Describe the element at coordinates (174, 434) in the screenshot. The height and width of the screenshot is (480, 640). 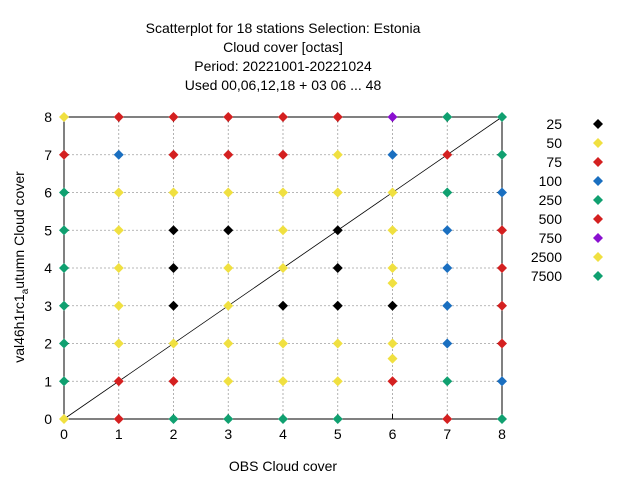
I see `x-tick-label: 2` at that location.